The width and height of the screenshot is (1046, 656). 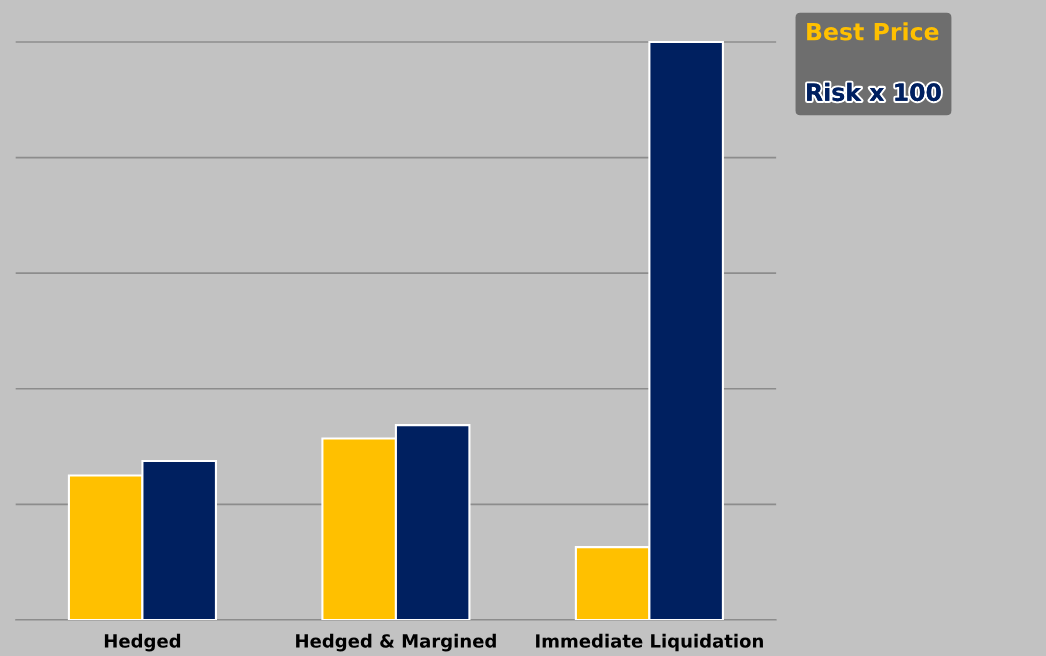 I want to click on text: Risk x 100, so click(x=874, y=92).